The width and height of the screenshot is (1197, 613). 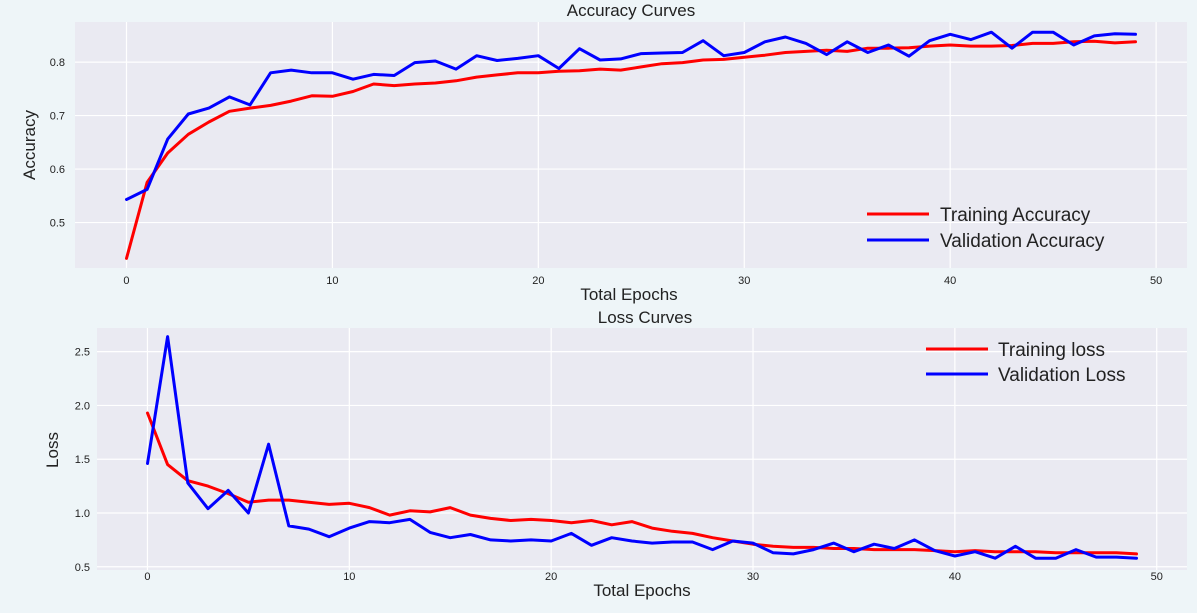 What do you see at coordinates (29, 145) in the screenshot?
I see `accuracy-y-label: Accuracy` at bounding box center [29, 145].